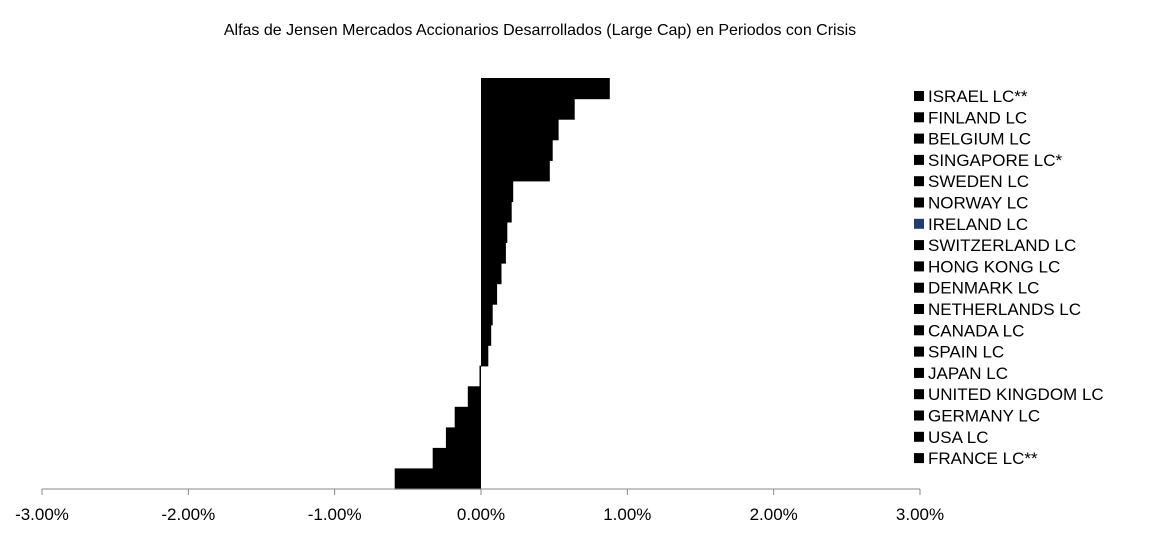 This screenshot has height=537, width=1152. I want to click on legend-label: USA LC, so click(958, 437).